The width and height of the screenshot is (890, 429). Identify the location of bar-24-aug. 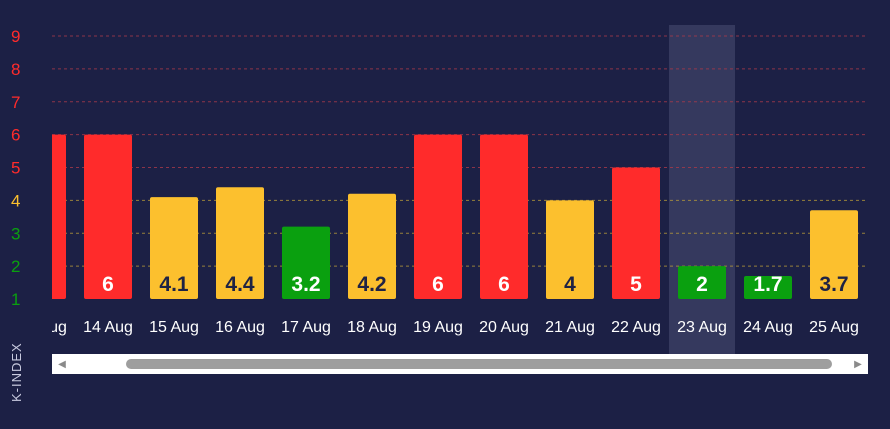
(768, 287).